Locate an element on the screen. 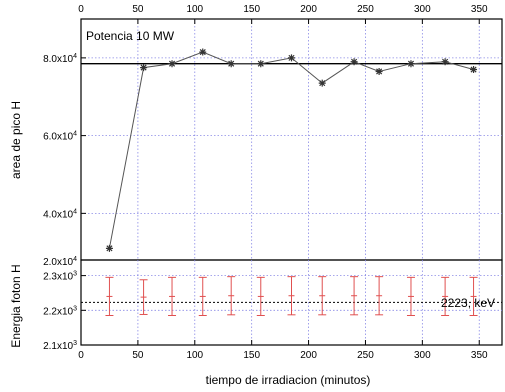 This screenshot has width=505, height=392. bottom-series-group is located at coordinates (291, 296).